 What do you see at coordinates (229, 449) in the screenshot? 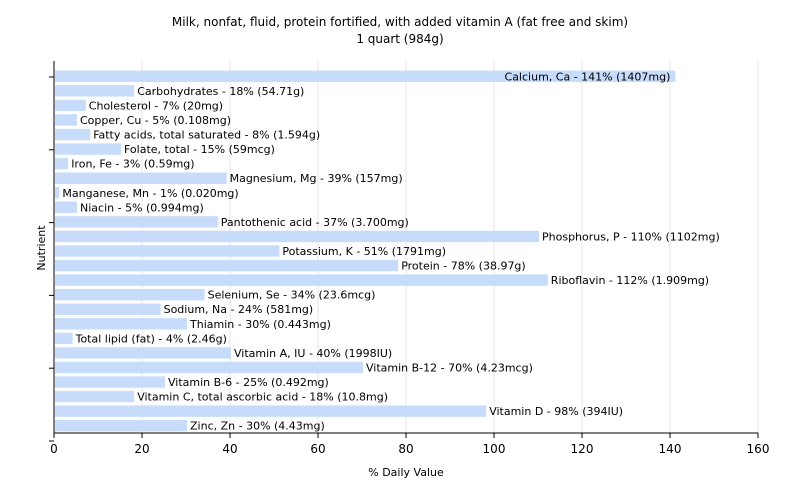
I see `x-tick-label: 40` at bounding box center [229, 449].